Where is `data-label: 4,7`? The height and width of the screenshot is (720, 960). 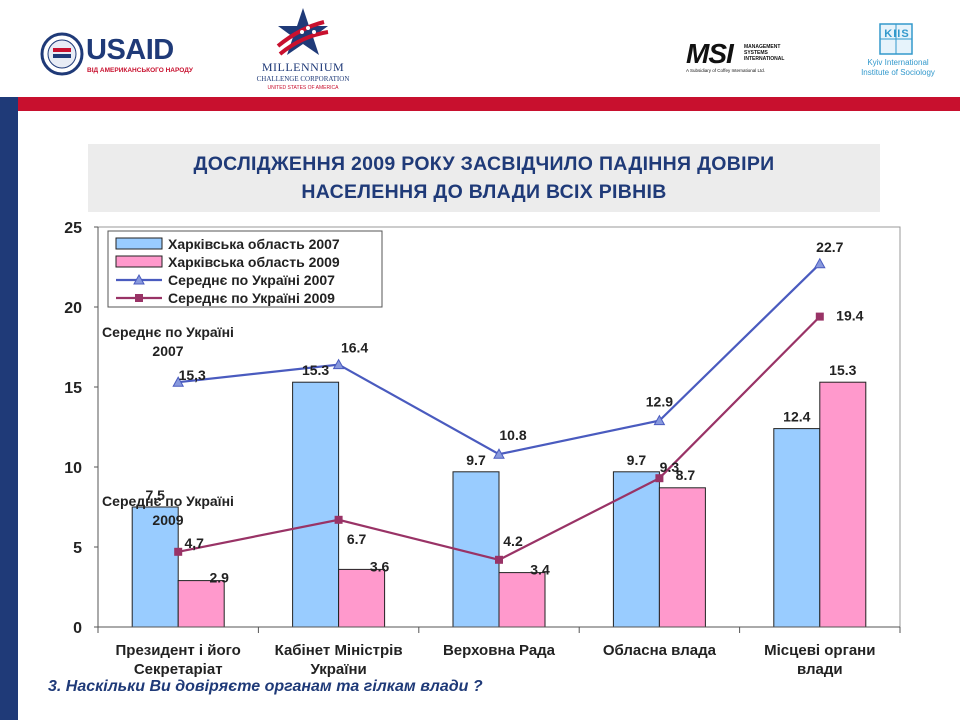 data-label: 4,7 is located at coordinates (194, 543).